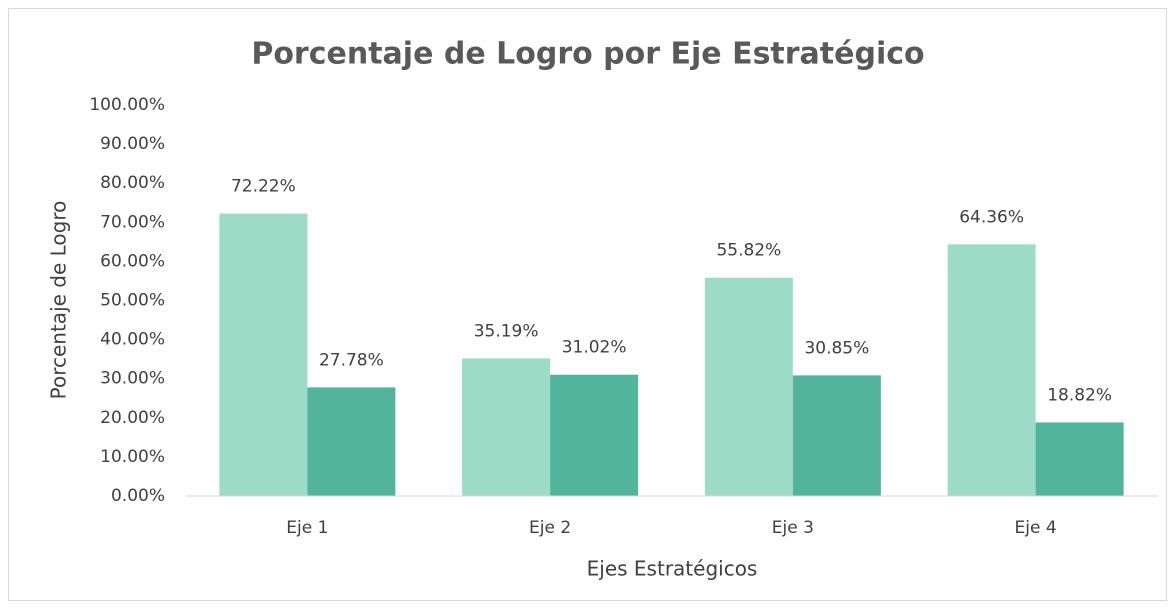 This screenshot has width=1175, height=609. Describe the element at coordinates (550, 528) in the screenshot. I see `x-tick-label: Eje 2` at that location.